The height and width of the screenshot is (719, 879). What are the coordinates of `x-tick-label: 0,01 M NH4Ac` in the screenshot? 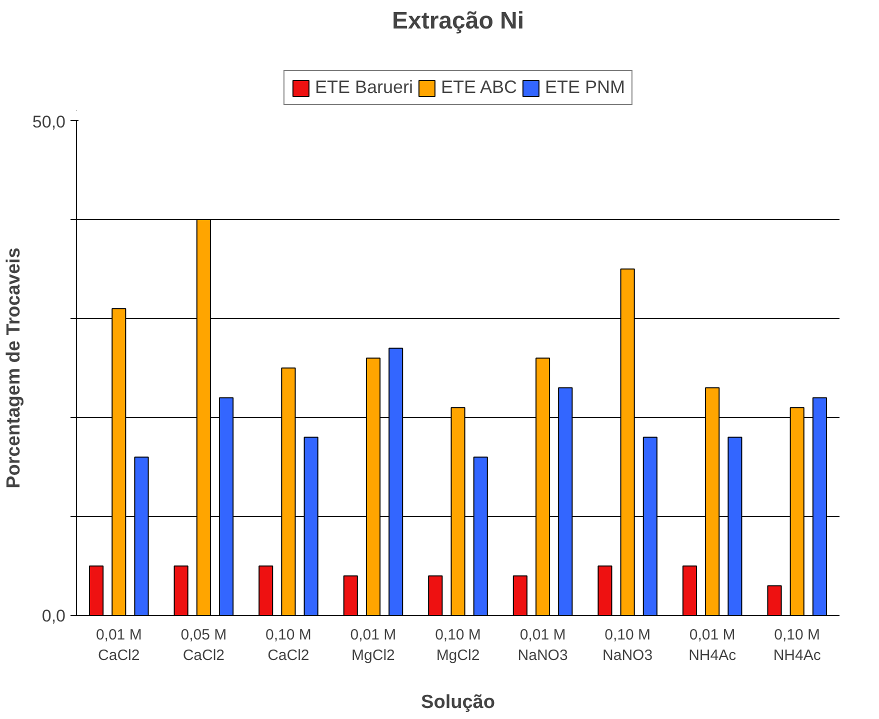 It's located at (712, 645).